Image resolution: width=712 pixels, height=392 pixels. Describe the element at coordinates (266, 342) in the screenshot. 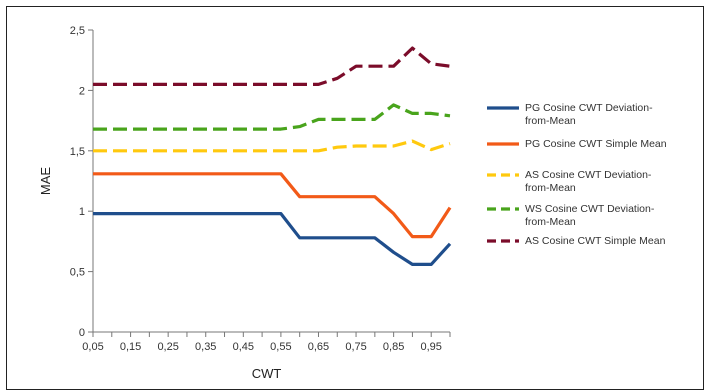

I see `x-axis-ticks: 0,05 0,15 0,25 0,35 0,45 0,55 0,65 0,75 0,85 0,95` at that location.